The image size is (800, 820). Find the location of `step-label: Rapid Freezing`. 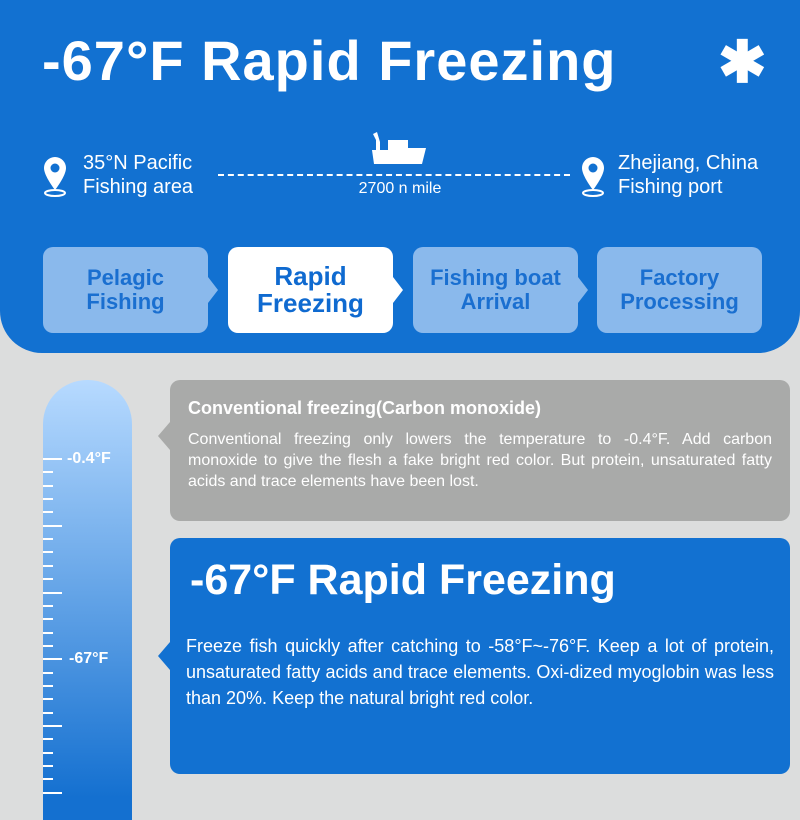

step-label: Rapid Freezing is located at coordinates (310, 289).